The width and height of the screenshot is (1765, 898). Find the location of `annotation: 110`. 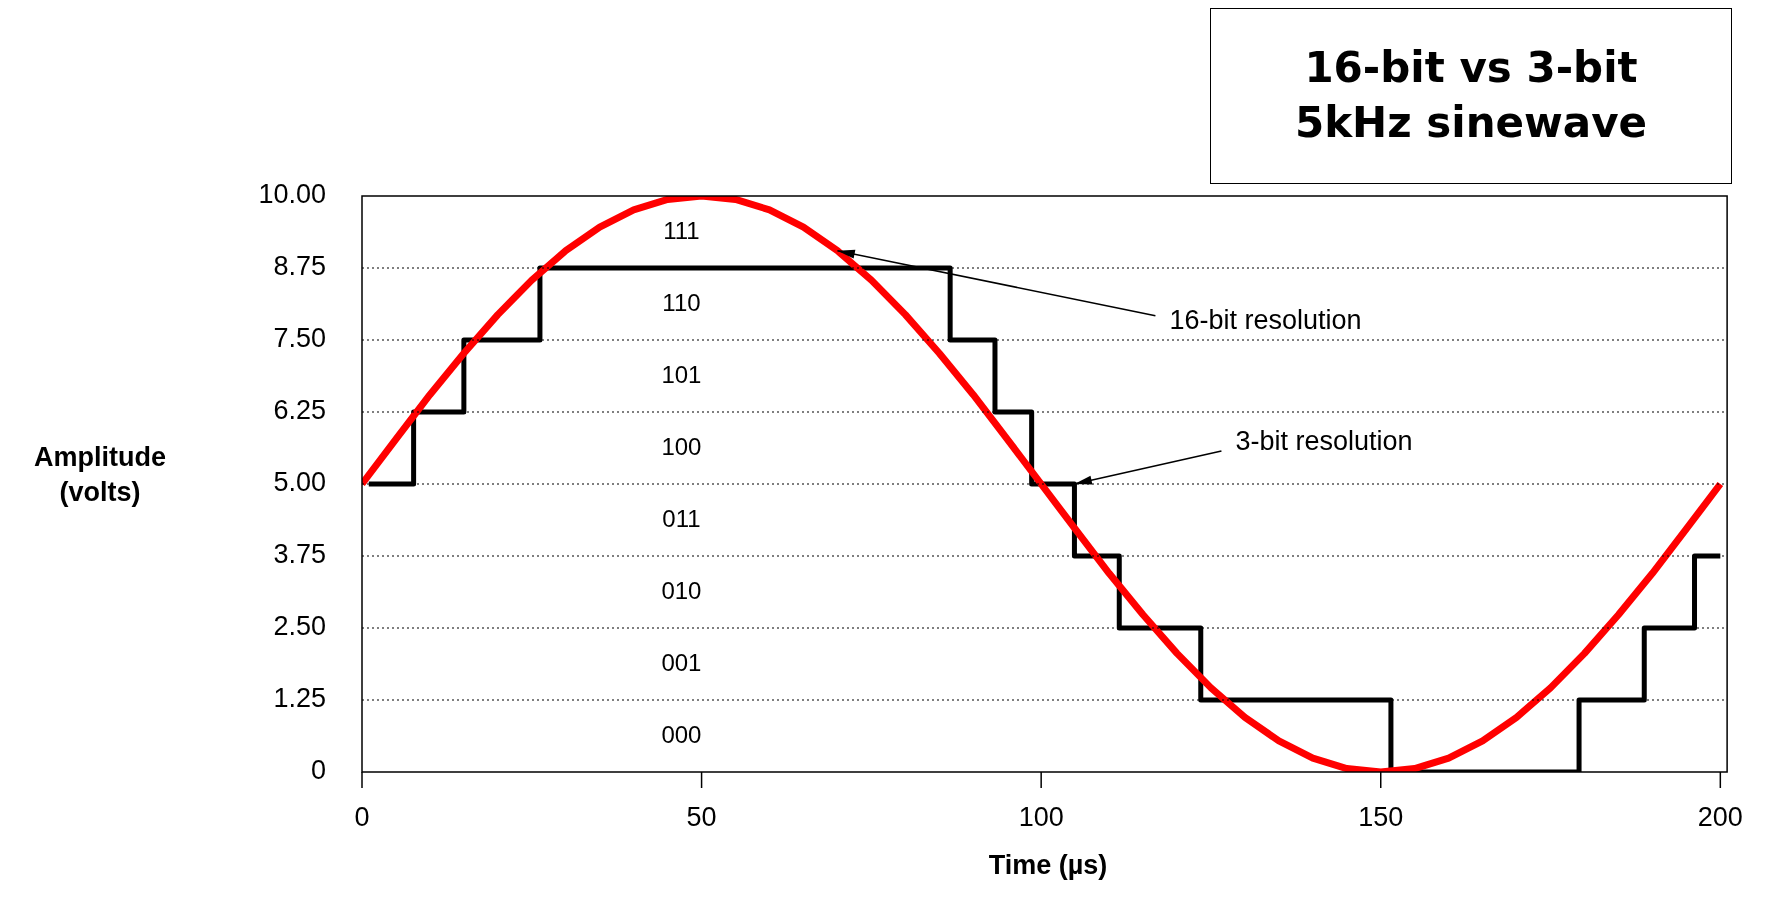

annotation: 110 is located at coordinates (681, 302).